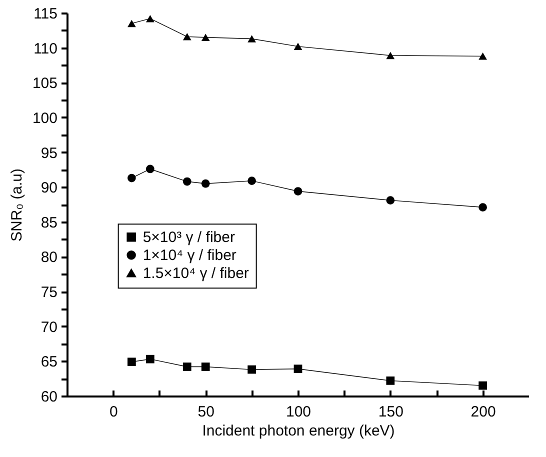 This screenshot has width=546, height=457. Describe the element at coordinates (114, 412) in the screenshot. I see `x-tick-label: 0` at that location.